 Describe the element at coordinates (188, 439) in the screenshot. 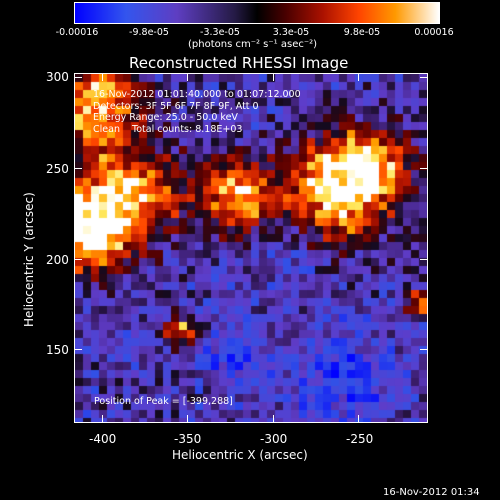

I see `x-tick: -350` at that location.